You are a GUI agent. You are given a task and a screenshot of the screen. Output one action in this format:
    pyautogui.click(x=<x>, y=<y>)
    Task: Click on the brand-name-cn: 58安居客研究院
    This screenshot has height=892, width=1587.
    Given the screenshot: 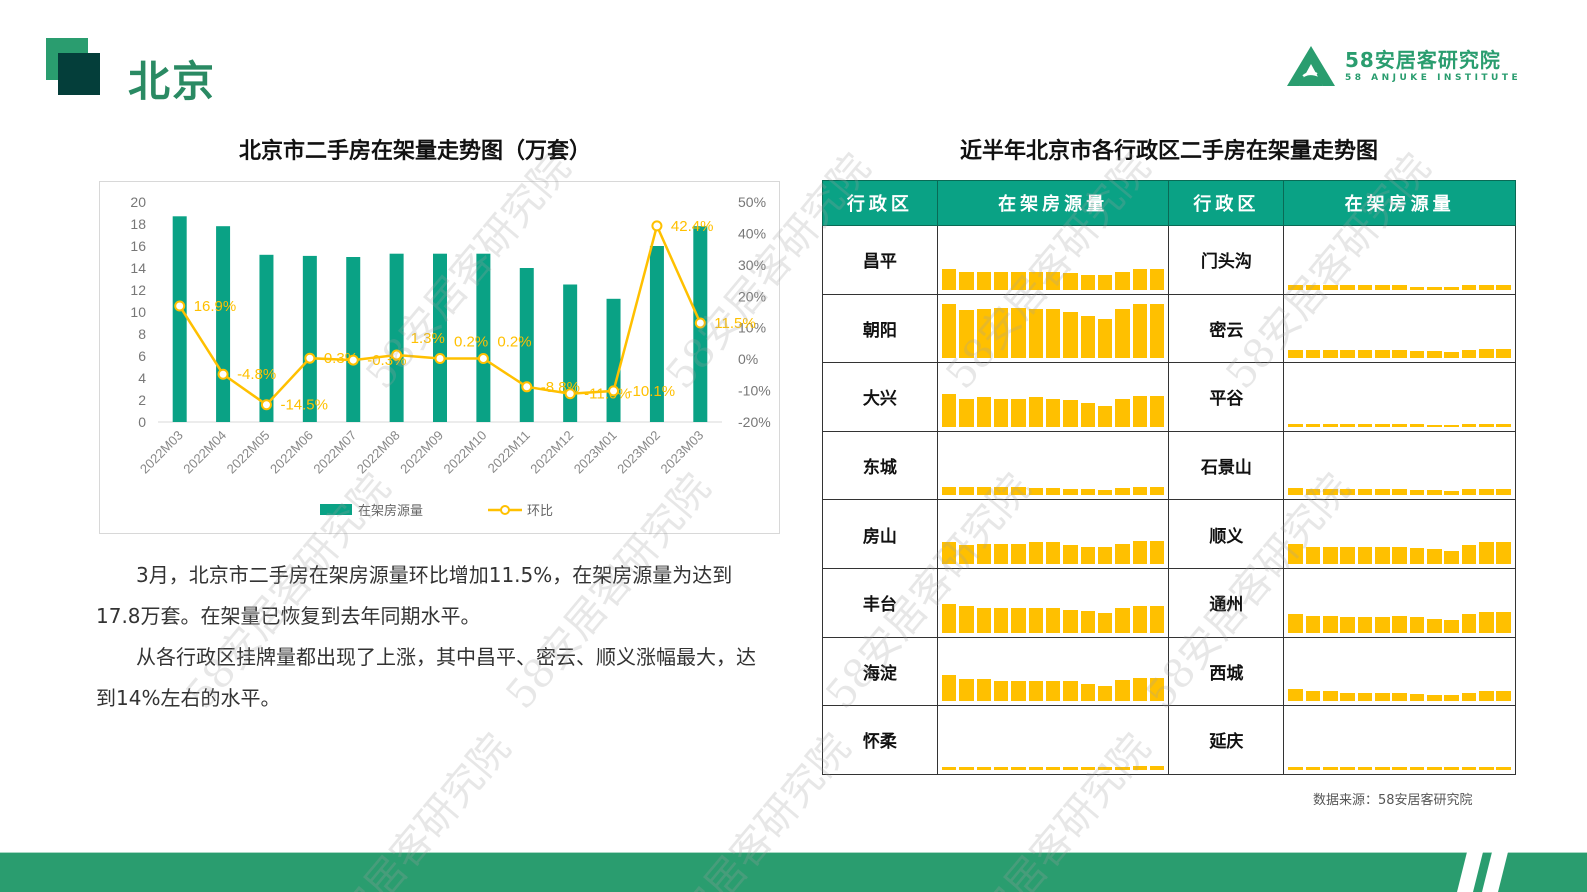 What is the action you would take?
    pyautogui.click(x=1423, y=60)
    